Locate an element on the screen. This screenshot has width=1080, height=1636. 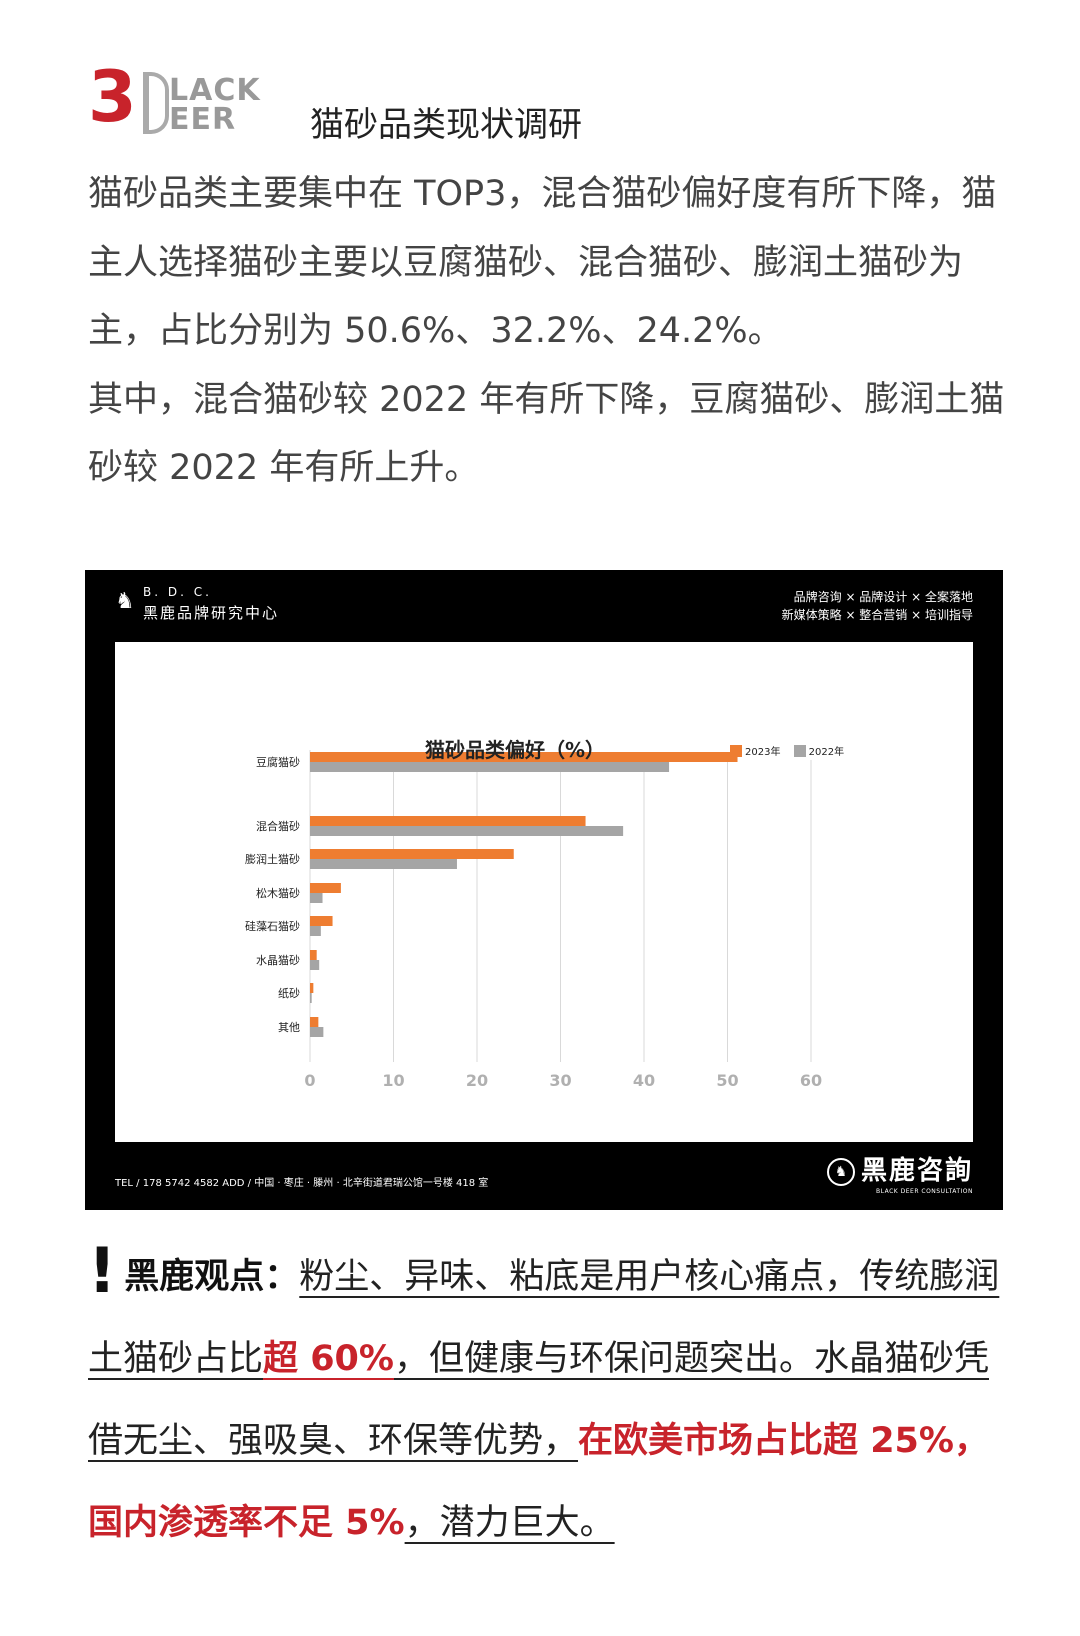
logo-line2: EER is located at coordinates (203, 119).